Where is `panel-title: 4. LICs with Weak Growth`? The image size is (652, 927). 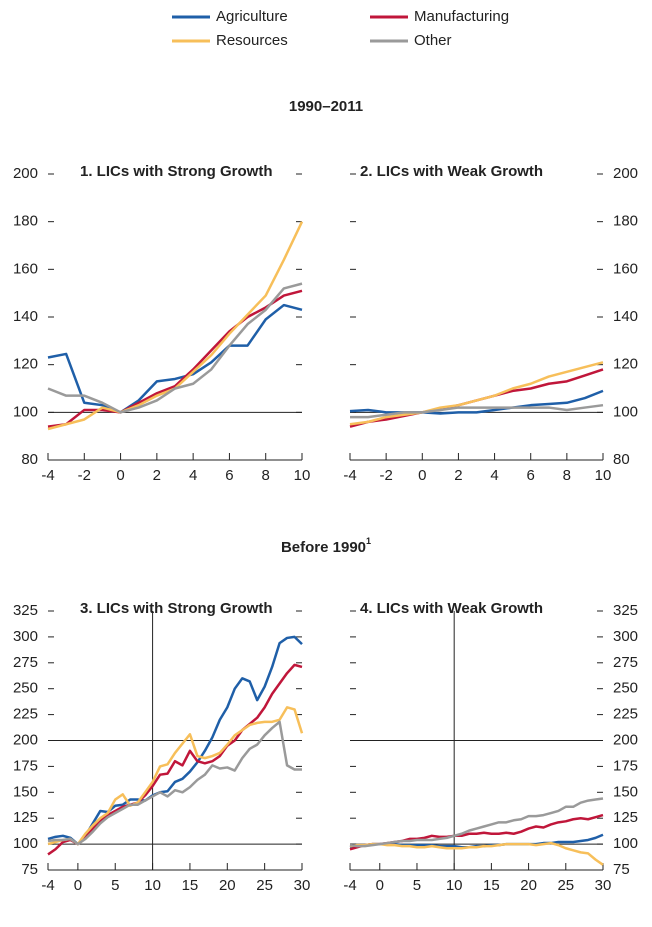
panel-title: 4. LICs with Weak Growth is located at coordinates (451, 608).